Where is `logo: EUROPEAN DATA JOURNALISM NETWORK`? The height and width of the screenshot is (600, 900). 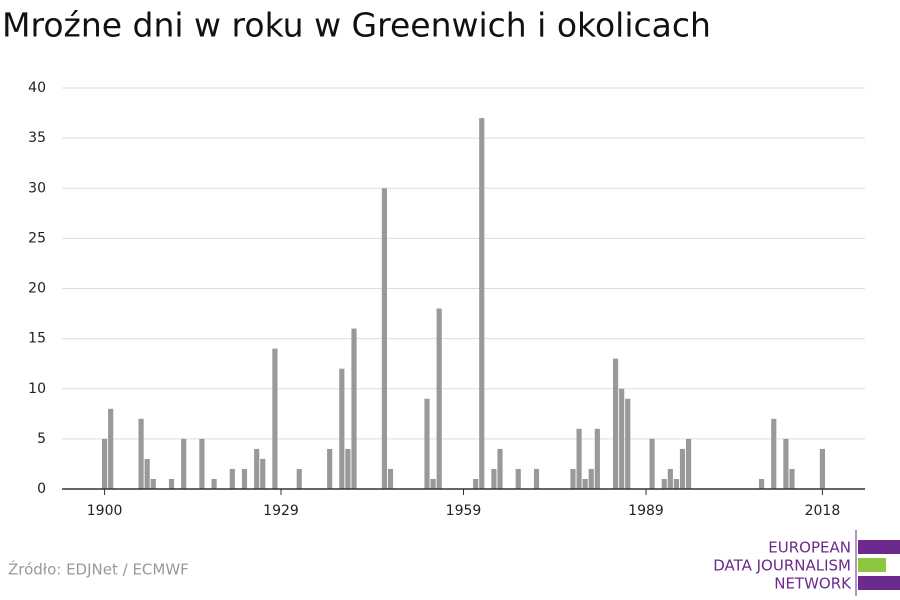
logo: EUROPEAN DATA JOURNALISM NETWORK is located at coordinates (806, 563).